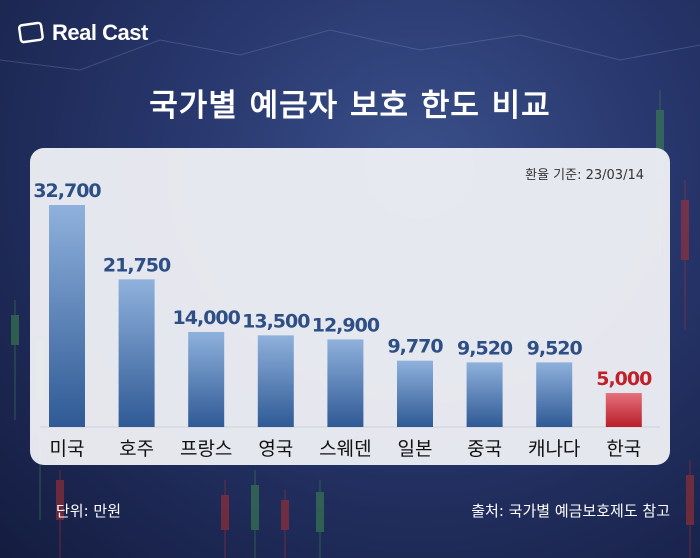 This screenshot has height=558, width=700. What do you see at coordinates (67, 449) in the screenshot?
I see `category-label-1: 미국` at bounding box center [67, 449].